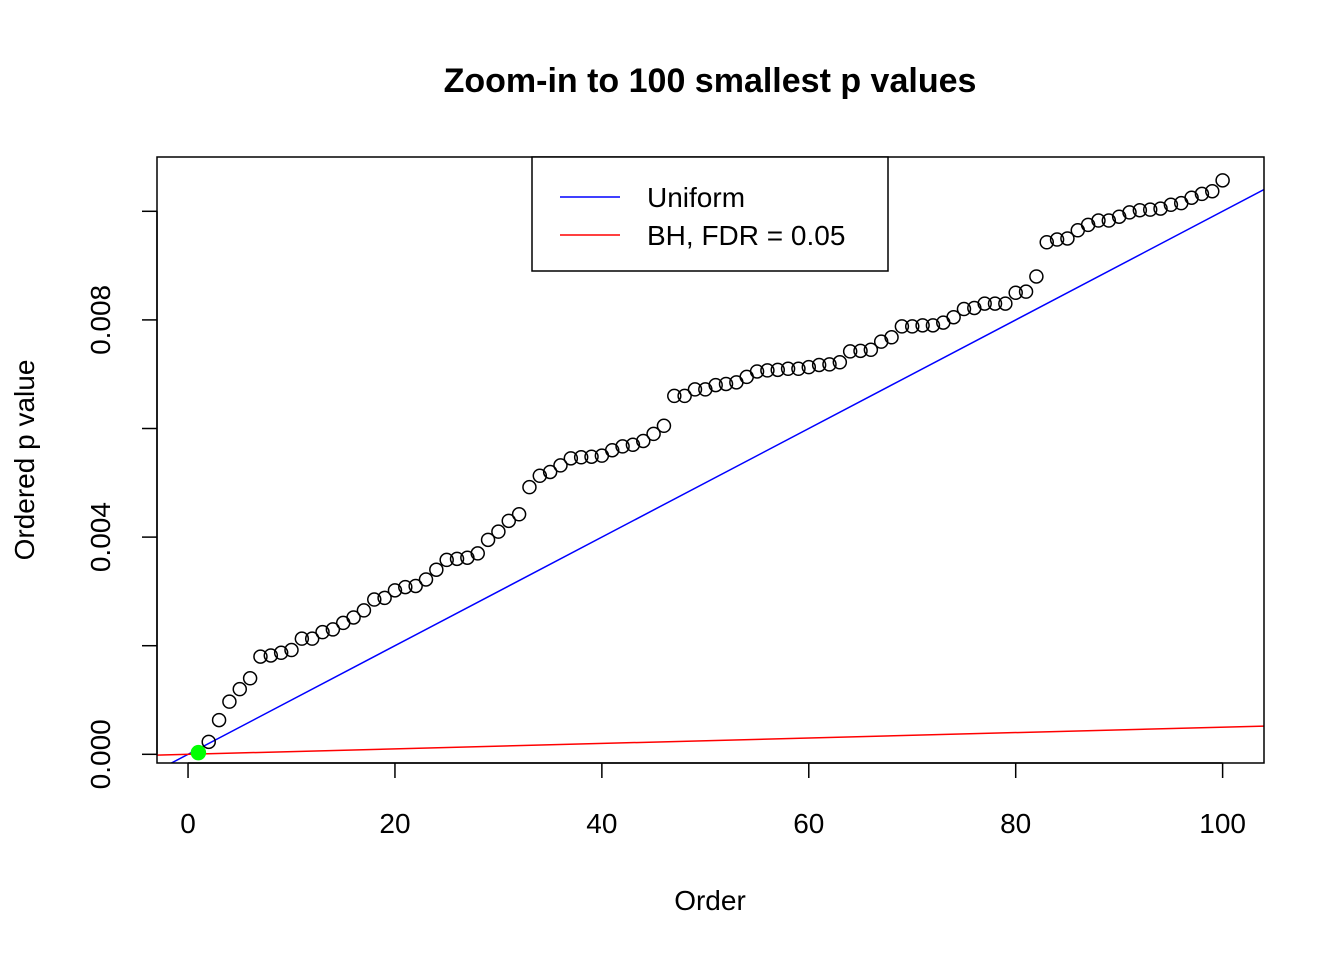 The height and width of the screenshot is (960, 1344). I want to click on y-tick-label: 0.004, so click(100, 537).